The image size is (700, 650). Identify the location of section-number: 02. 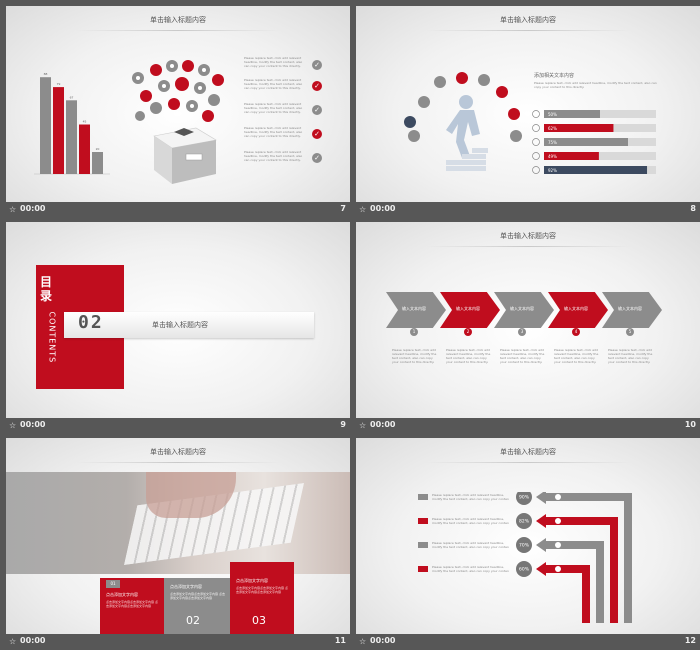
(91, 322).